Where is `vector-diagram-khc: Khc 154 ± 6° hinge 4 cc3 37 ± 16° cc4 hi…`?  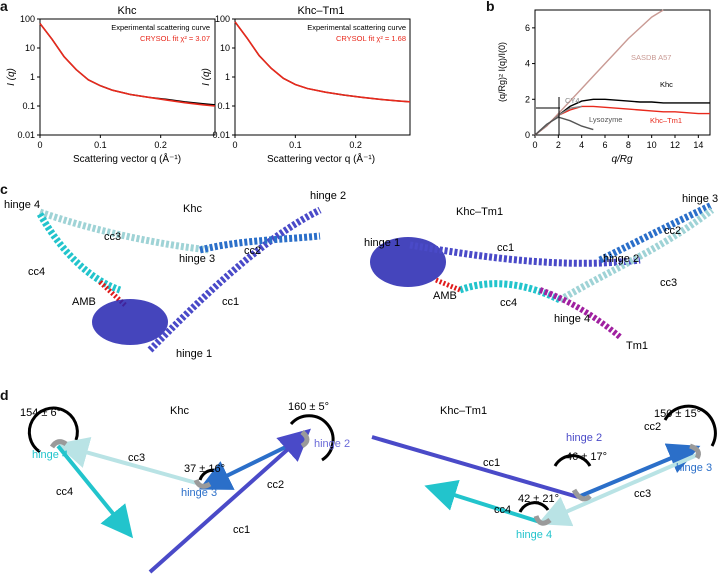 vector-diagram-khc: Khc 154 ± 6° hinge 4 cc3 37 ± 16° cc4 hi… is located at coordinates (185, 487).